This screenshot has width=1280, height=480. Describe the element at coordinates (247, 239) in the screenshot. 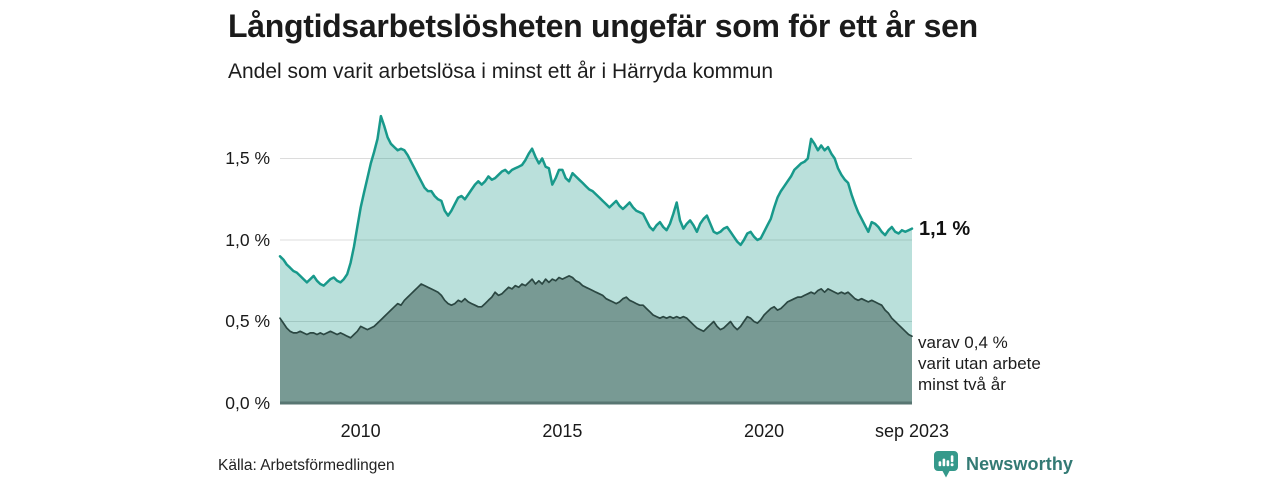

I see `y-axis-tick-label: 1,0 %` at that location.